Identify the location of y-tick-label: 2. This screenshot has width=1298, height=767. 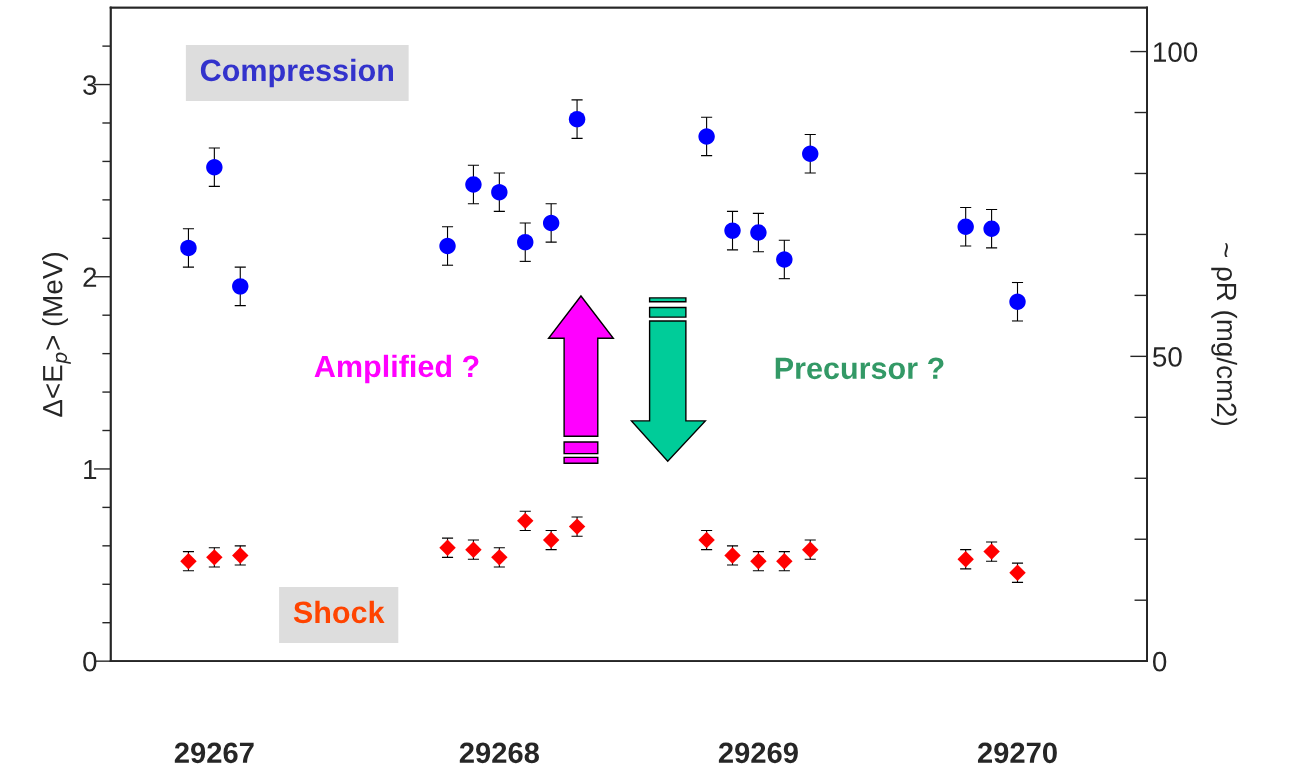
(90, 277).